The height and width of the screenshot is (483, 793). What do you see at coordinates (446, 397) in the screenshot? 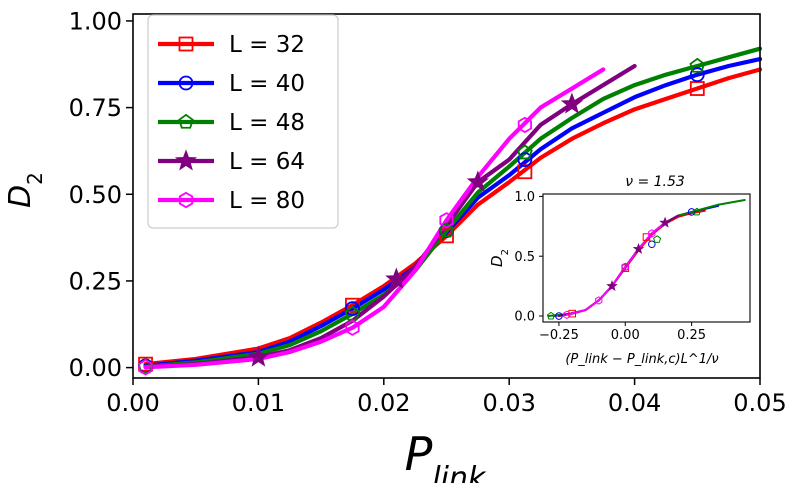
I see `main-x-axis: 0.00 0.01 0.02 0.03 0.04 0.05` at bounding box center [446, 397].